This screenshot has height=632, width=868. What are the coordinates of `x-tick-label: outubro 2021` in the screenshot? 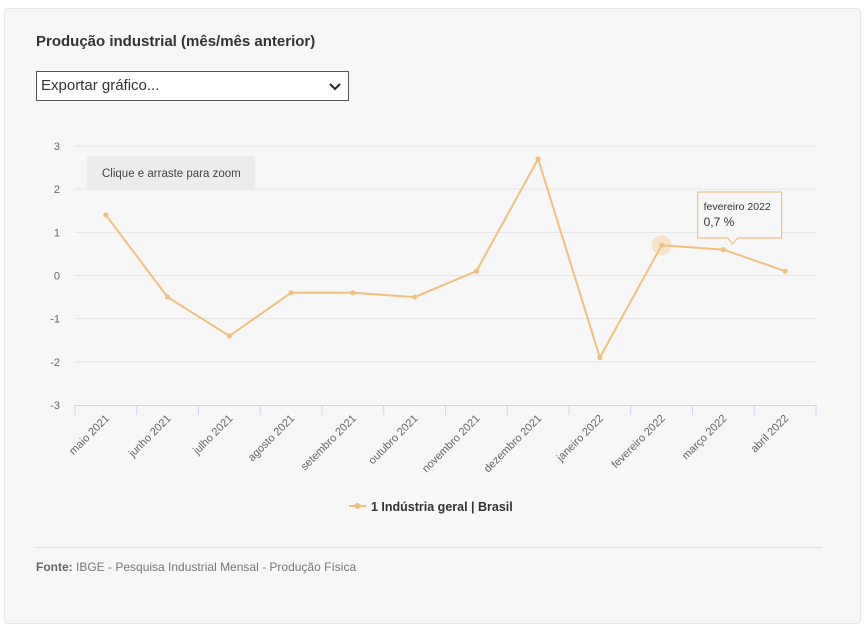 It's located at (393, 440).